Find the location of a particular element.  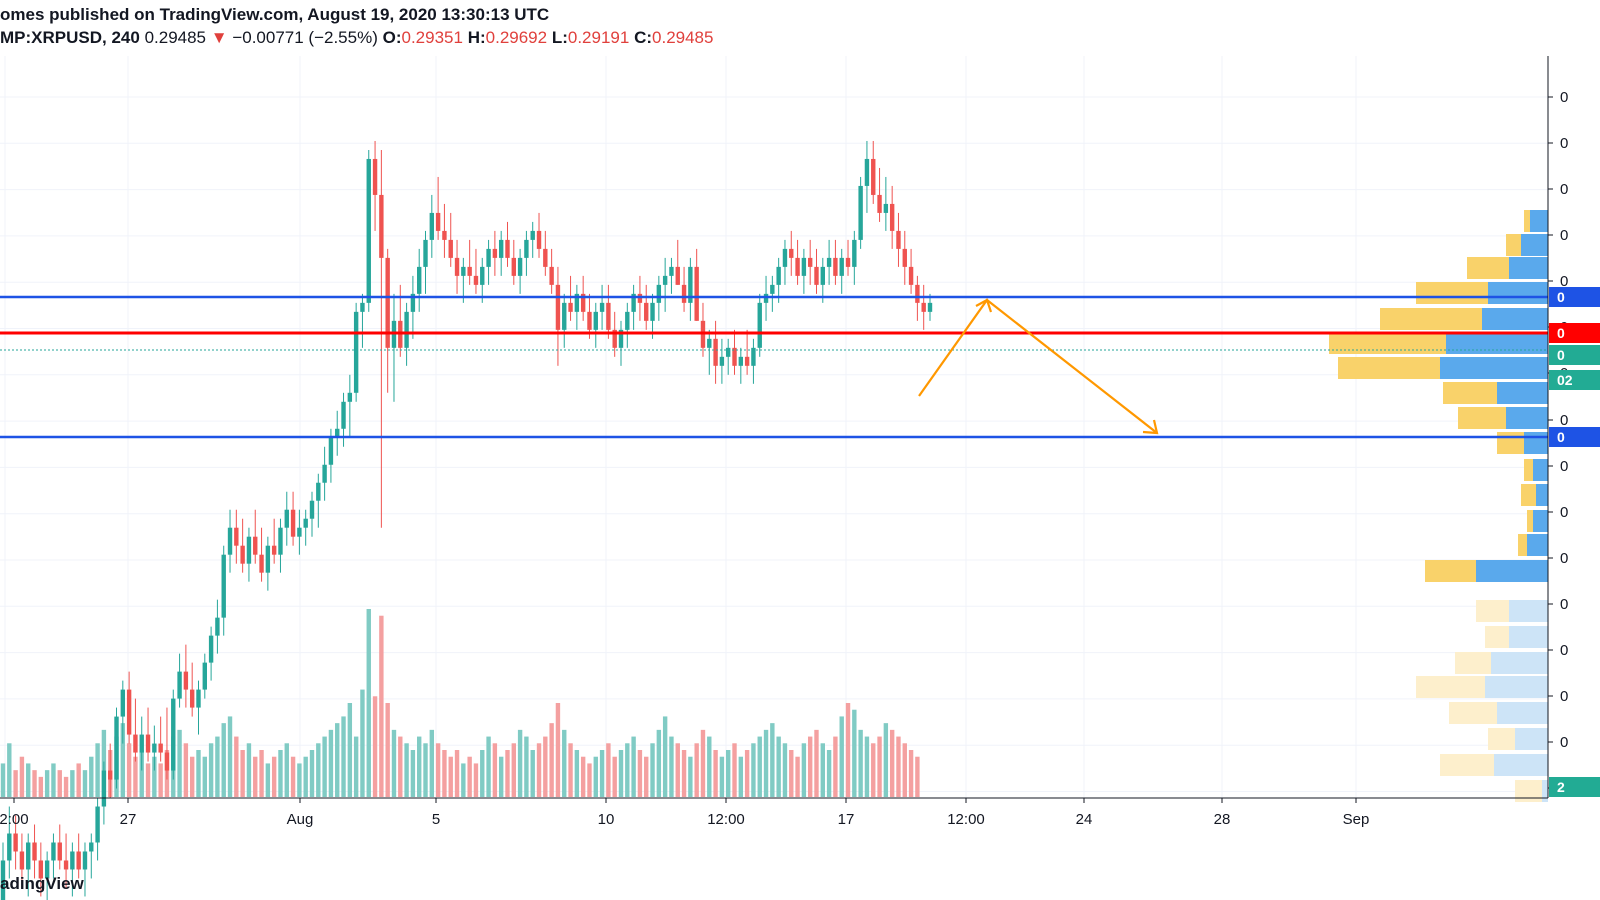

projection-arrow is located at coordinates (1038, 366).